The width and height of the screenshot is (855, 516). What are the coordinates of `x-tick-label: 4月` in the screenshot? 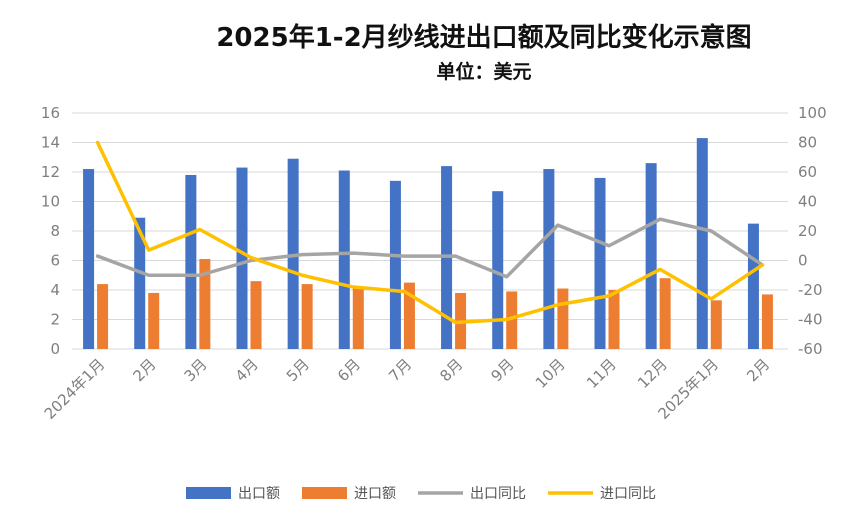 It's located at (247, 370).